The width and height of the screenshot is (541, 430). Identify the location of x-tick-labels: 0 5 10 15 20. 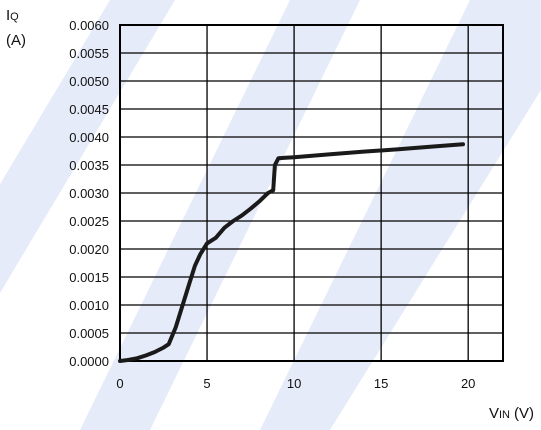
(295, 383).